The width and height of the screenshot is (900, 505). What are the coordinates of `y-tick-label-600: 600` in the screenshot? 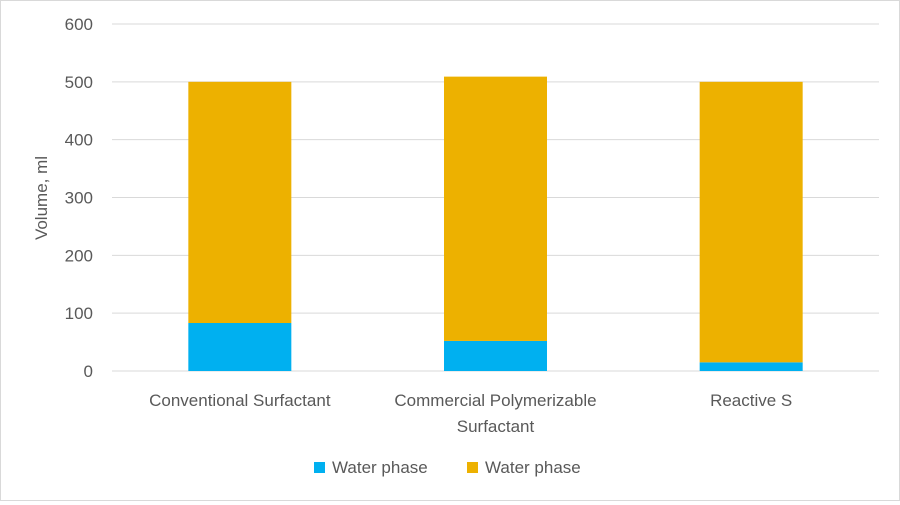 It's located at (79, 24).